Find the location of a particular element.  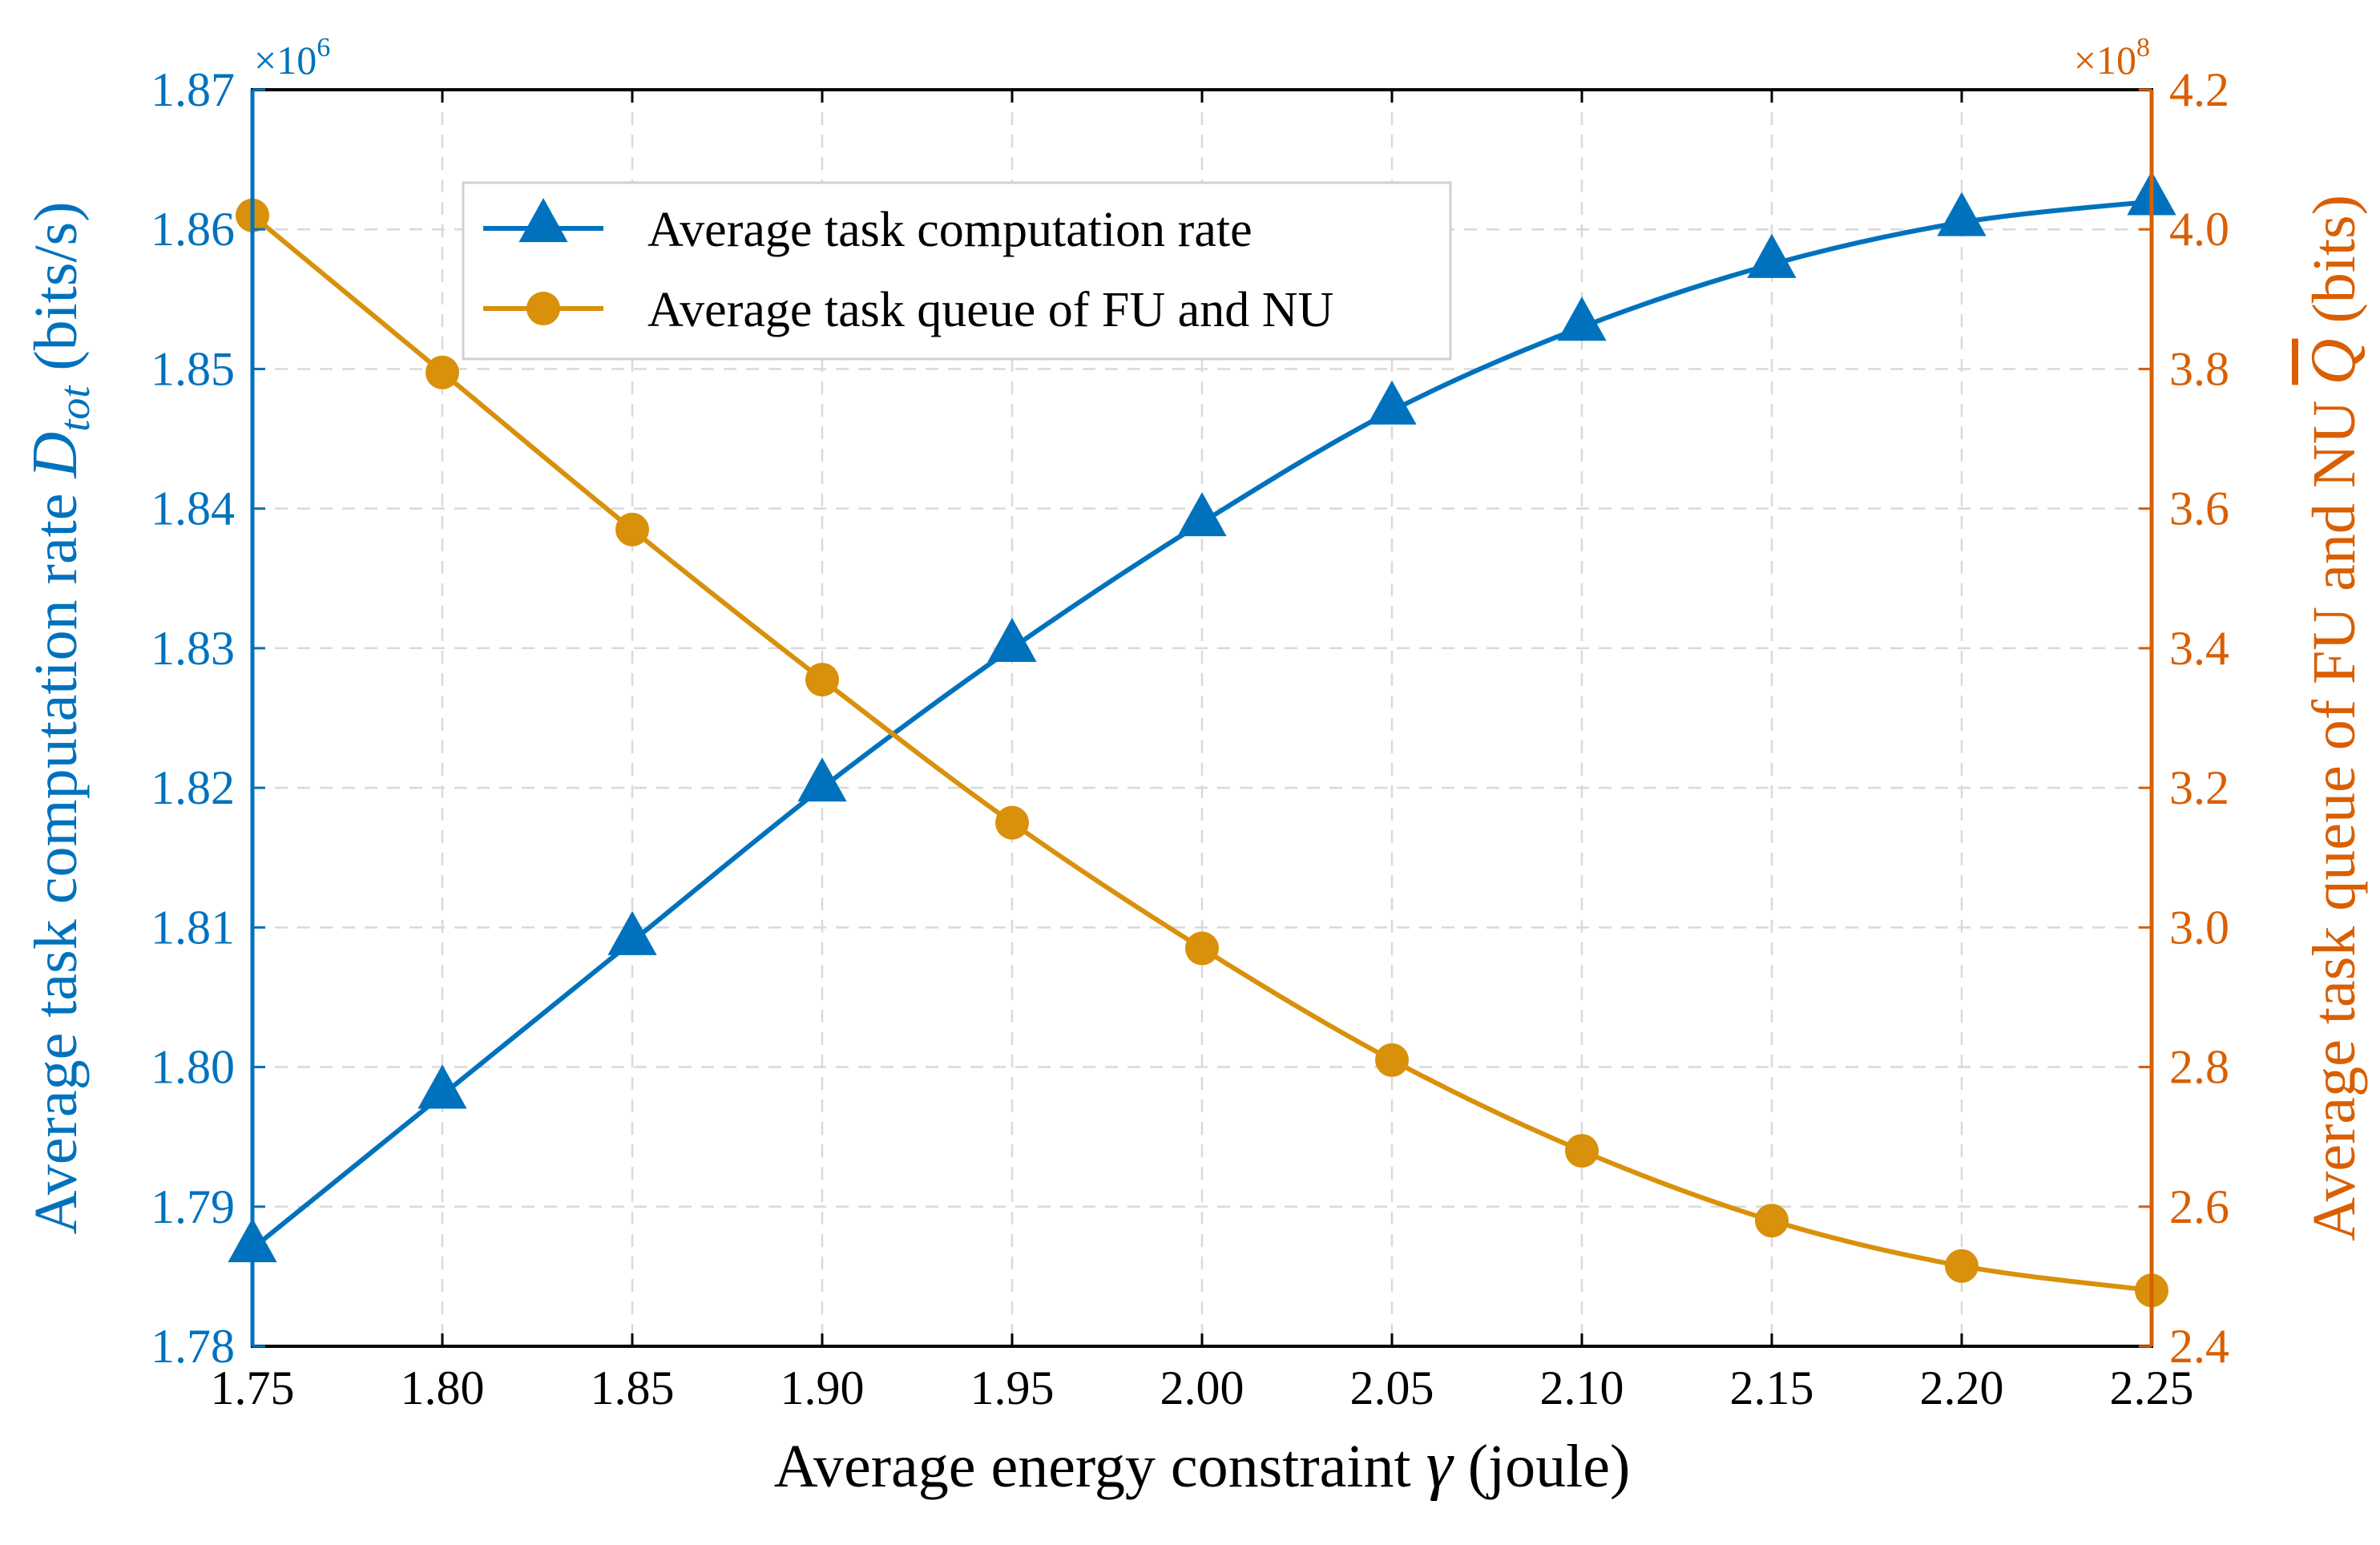

x-tick-label: 1.75 is located at coordinates (253, 1388).